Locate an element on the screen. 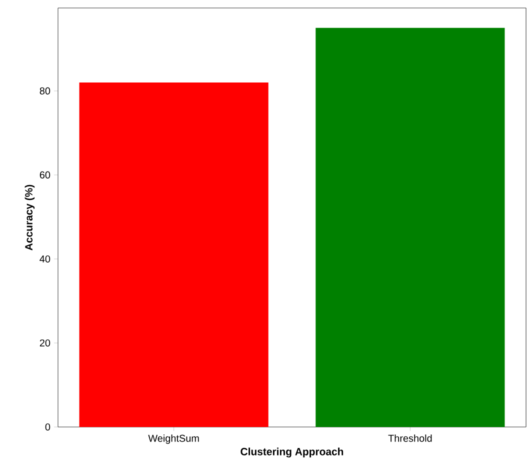 This screenshot has height=475, width=527. y-tick-label: 40 is located at coordinates (45, 258).